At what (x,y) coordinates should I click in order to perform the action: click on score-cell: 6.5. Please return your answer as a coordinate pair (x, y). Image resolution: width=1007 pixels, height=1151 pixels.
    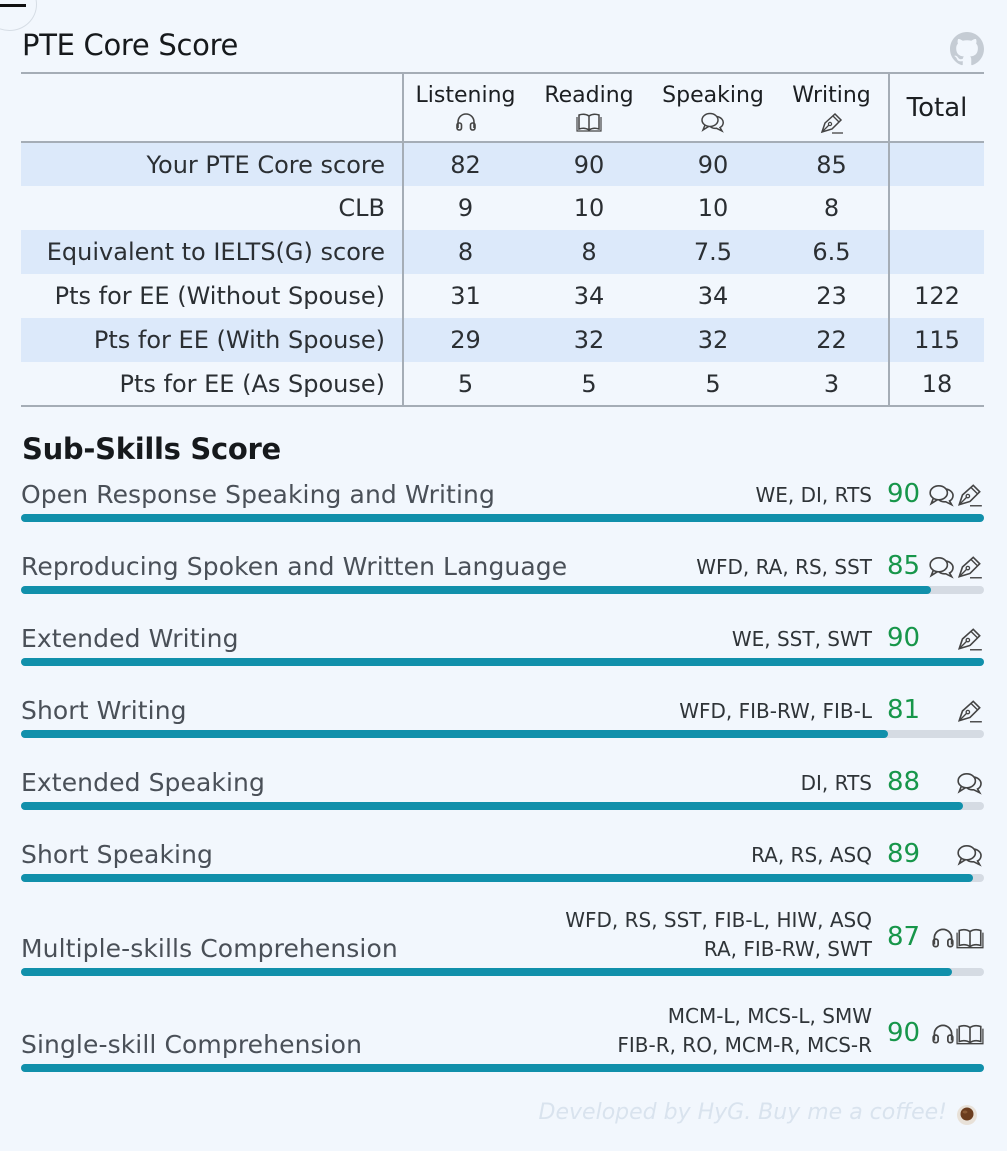
    Looking at the image, I should click on (832, 252).